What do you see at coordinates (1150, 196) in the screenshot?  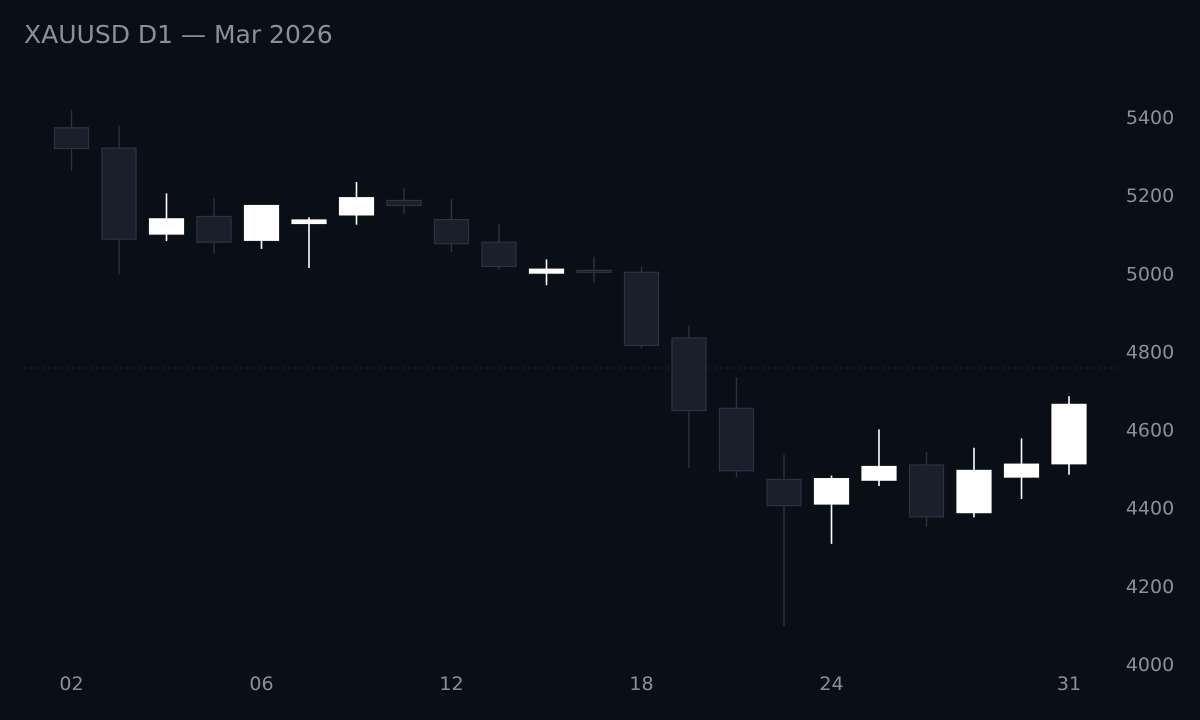 I see `y-tick-label: 5200` at bounding box center [1150, 196].